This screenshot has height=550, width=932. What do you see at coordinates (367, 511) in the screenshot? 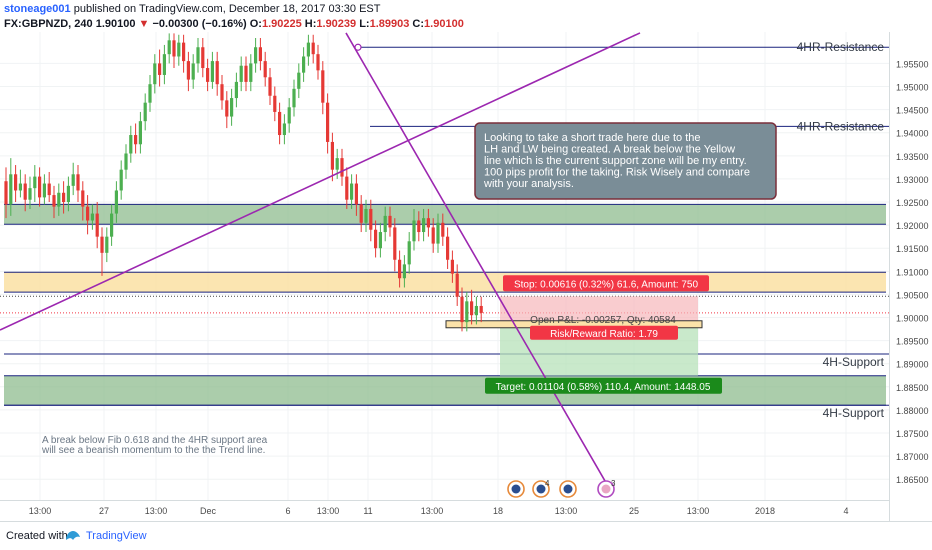
I see `x-tick-label: 11` at bounding box center [367, 511].